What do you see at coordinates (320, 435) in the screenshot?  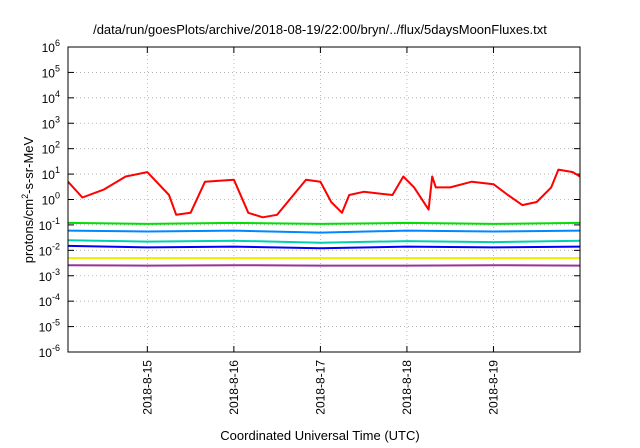 I see `x-axis-label: Coordinated Universal Time (UTC)` at bounding box center [320, 435].